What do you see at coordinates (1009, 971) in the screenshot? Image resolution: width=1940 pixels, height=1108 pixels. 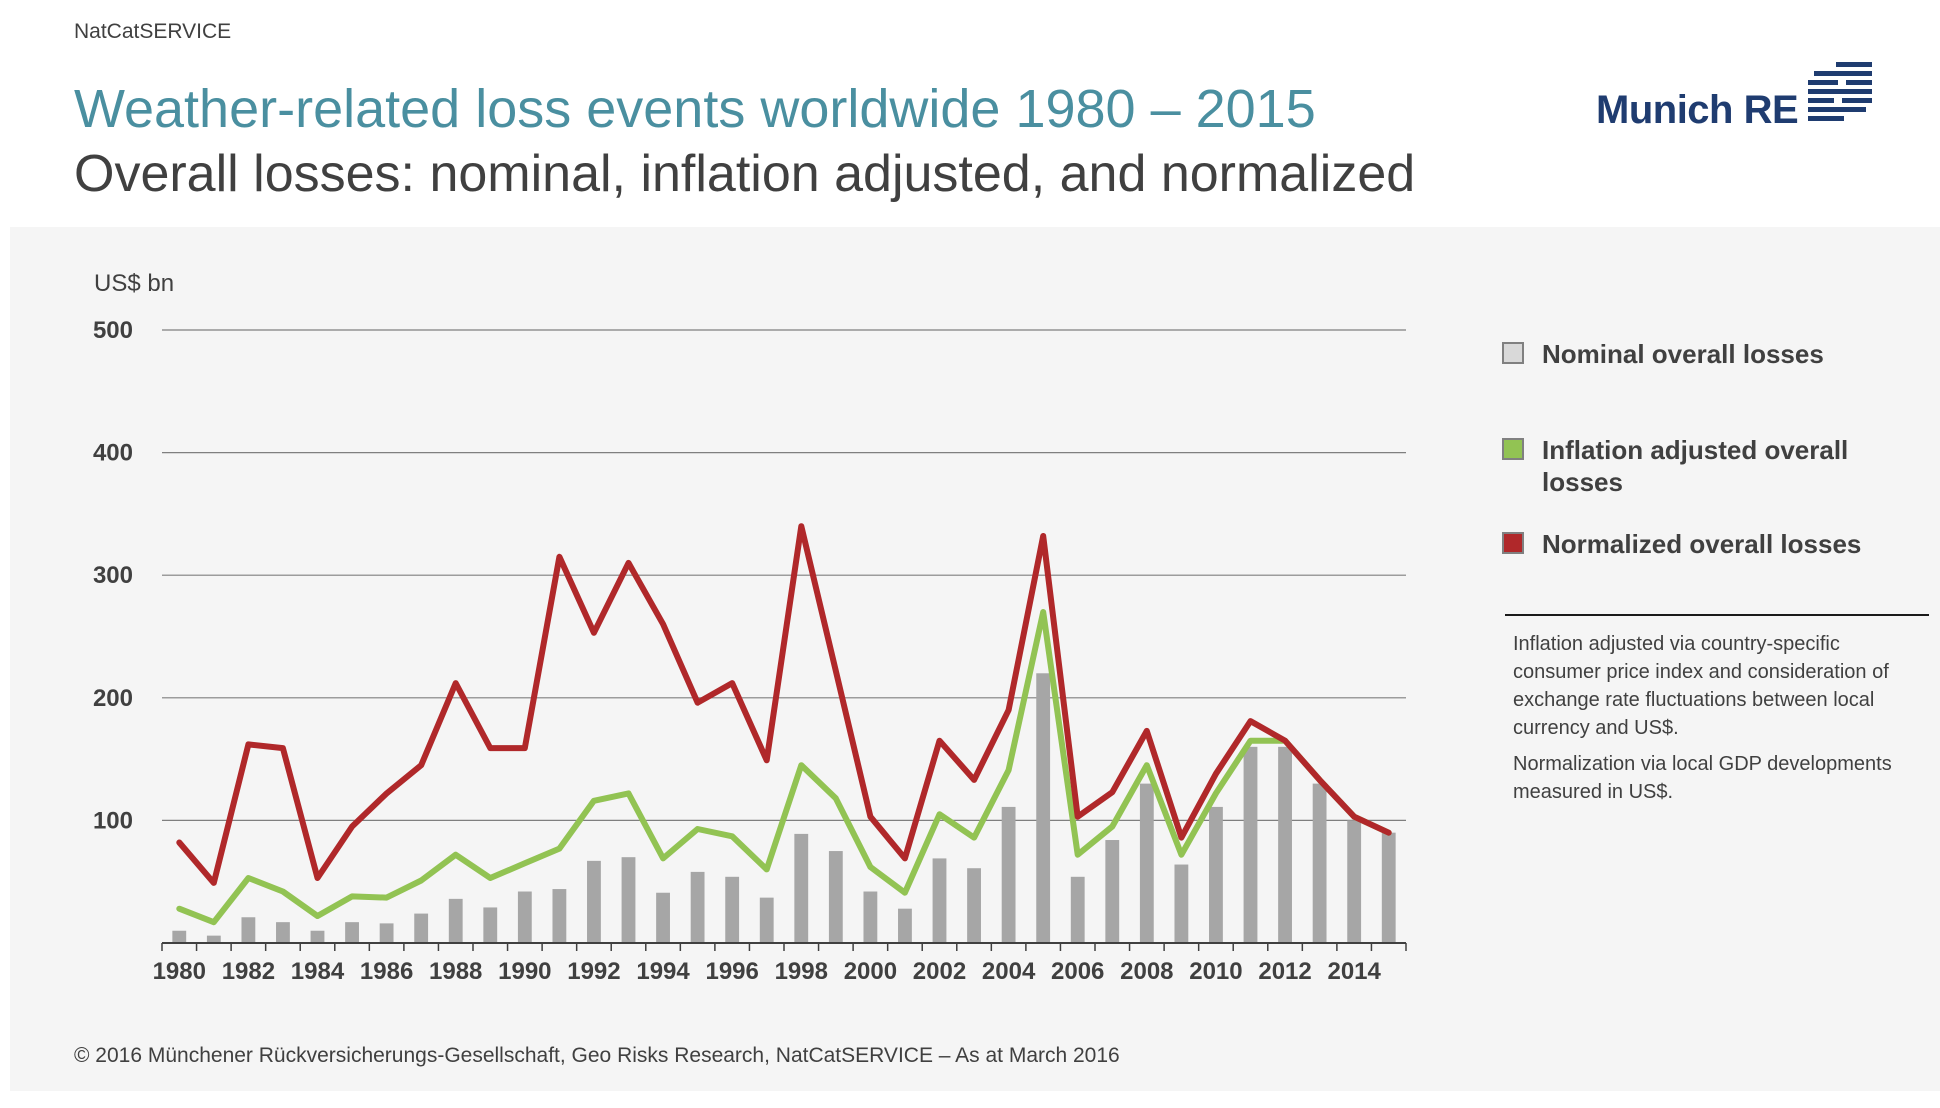 I see `x-tick-label: 2004` at bounding box center [1009, 971].